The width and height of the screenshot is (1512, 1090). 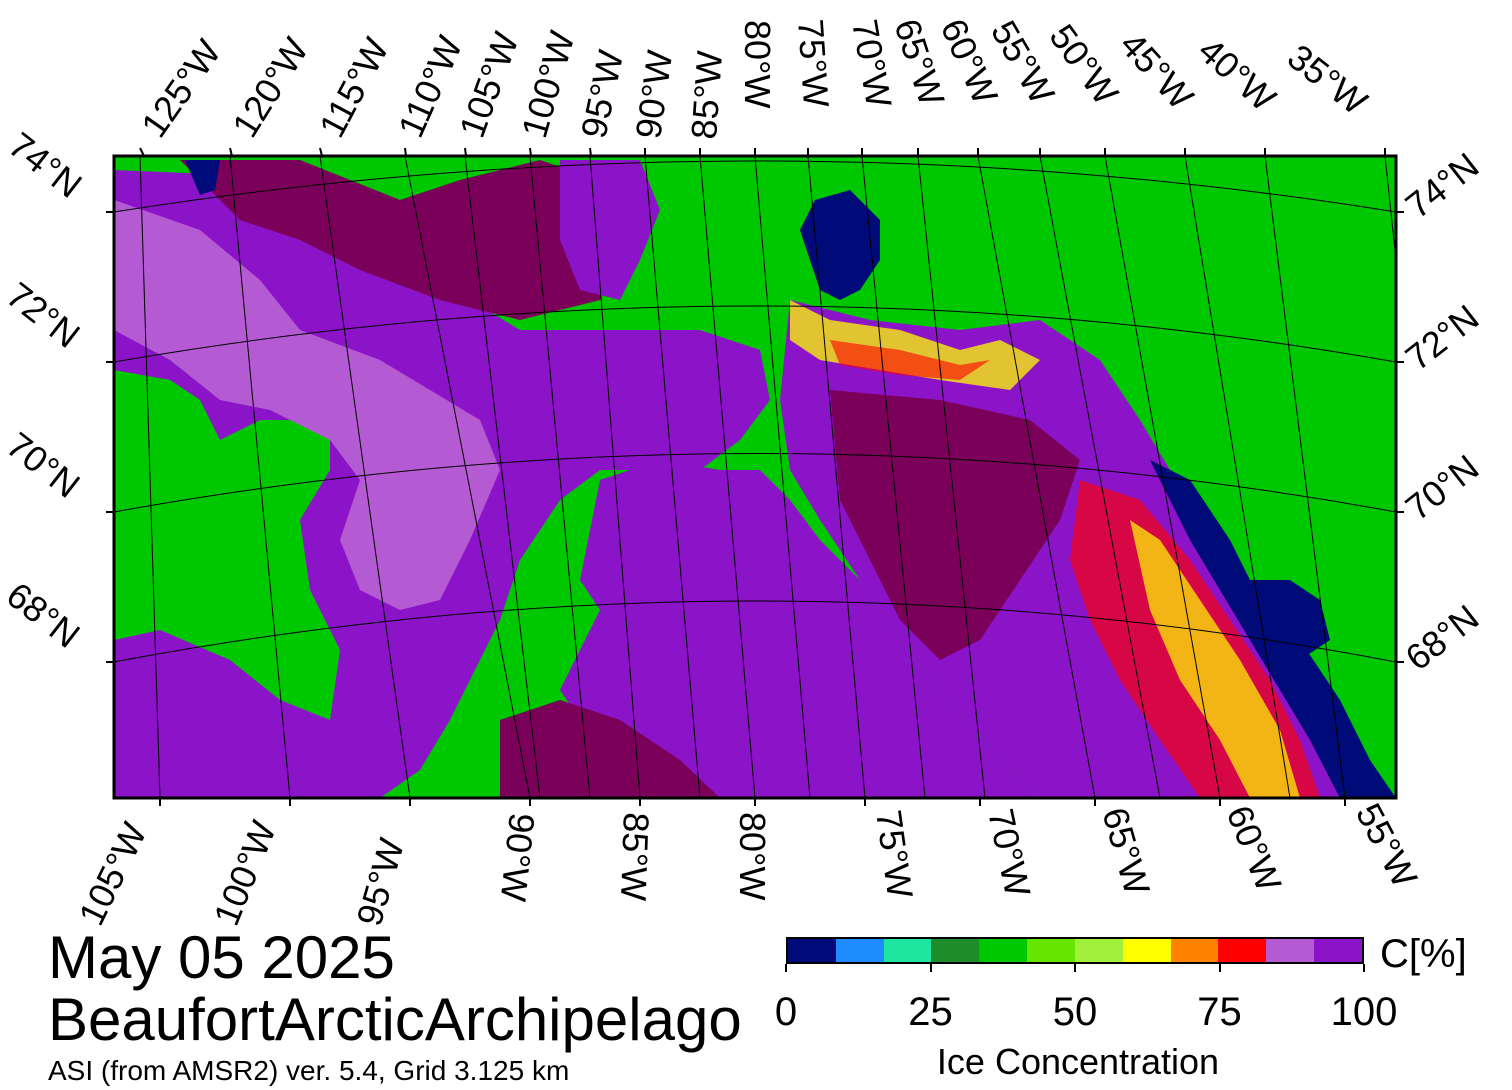 I want to click on top-lon-label: 45°W, so click(x=1157, y=70).